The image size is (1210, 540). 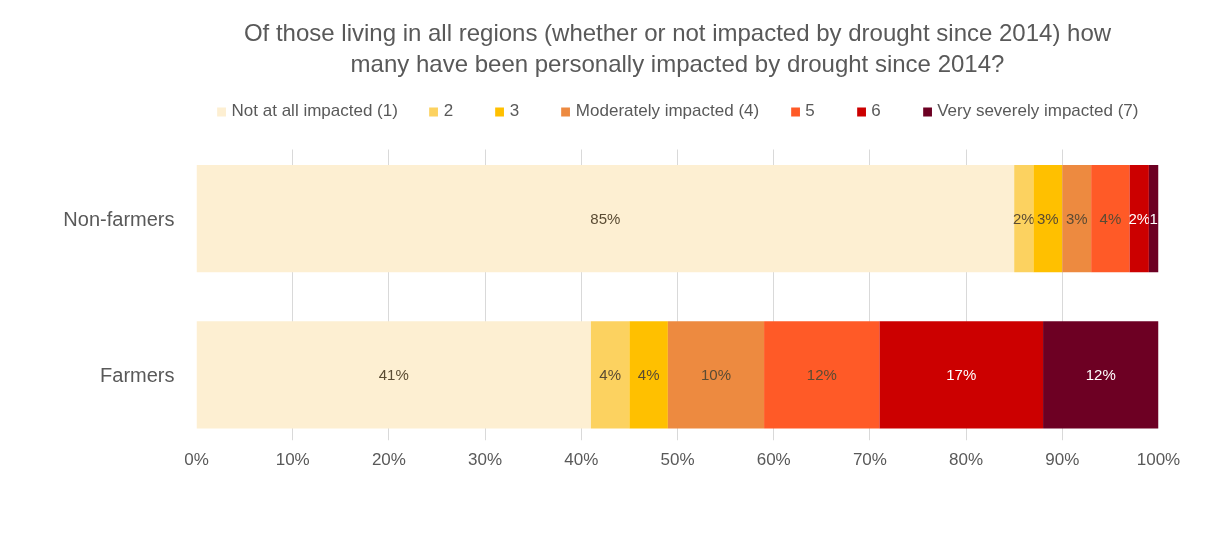 I want to click on x-tick-label: 0%, so click(x=196, y=459).